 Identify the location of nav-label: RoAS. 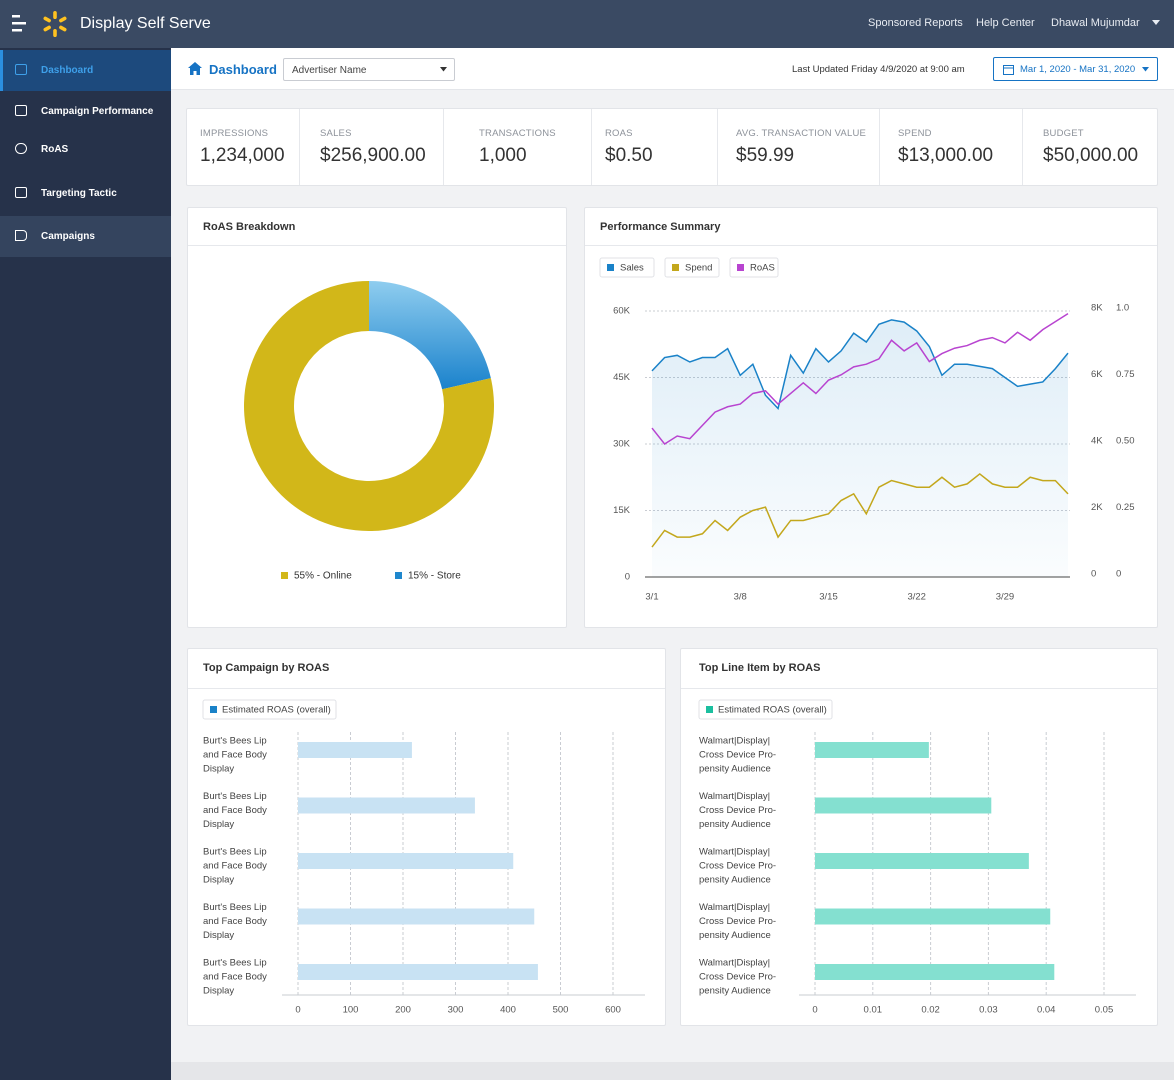
(55, 149).